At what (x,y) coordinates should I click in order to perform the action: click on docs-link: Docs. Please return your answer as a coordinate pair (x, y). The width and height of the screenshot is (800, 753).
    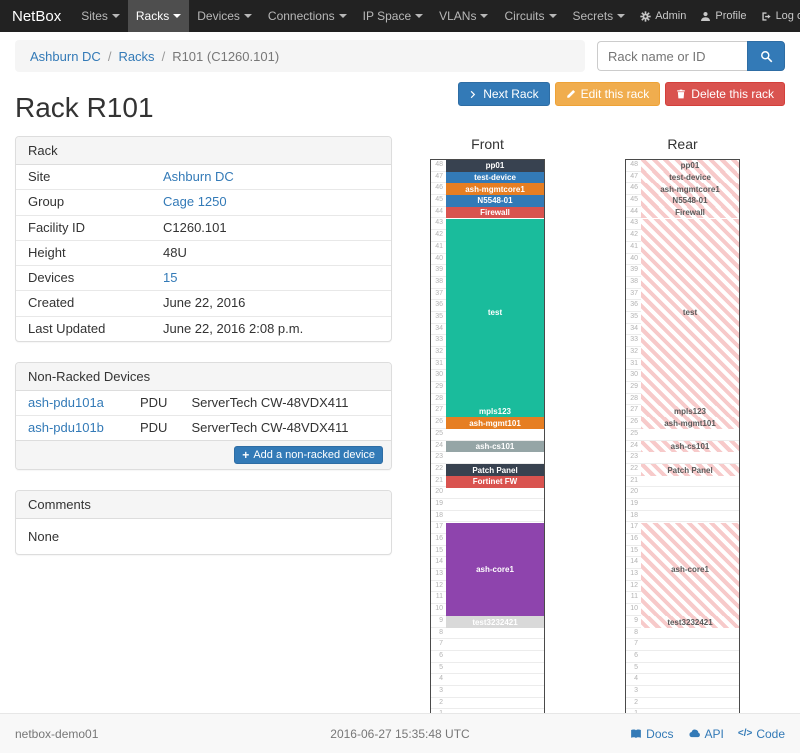
    Looking at the image, I should click on (652, 734).